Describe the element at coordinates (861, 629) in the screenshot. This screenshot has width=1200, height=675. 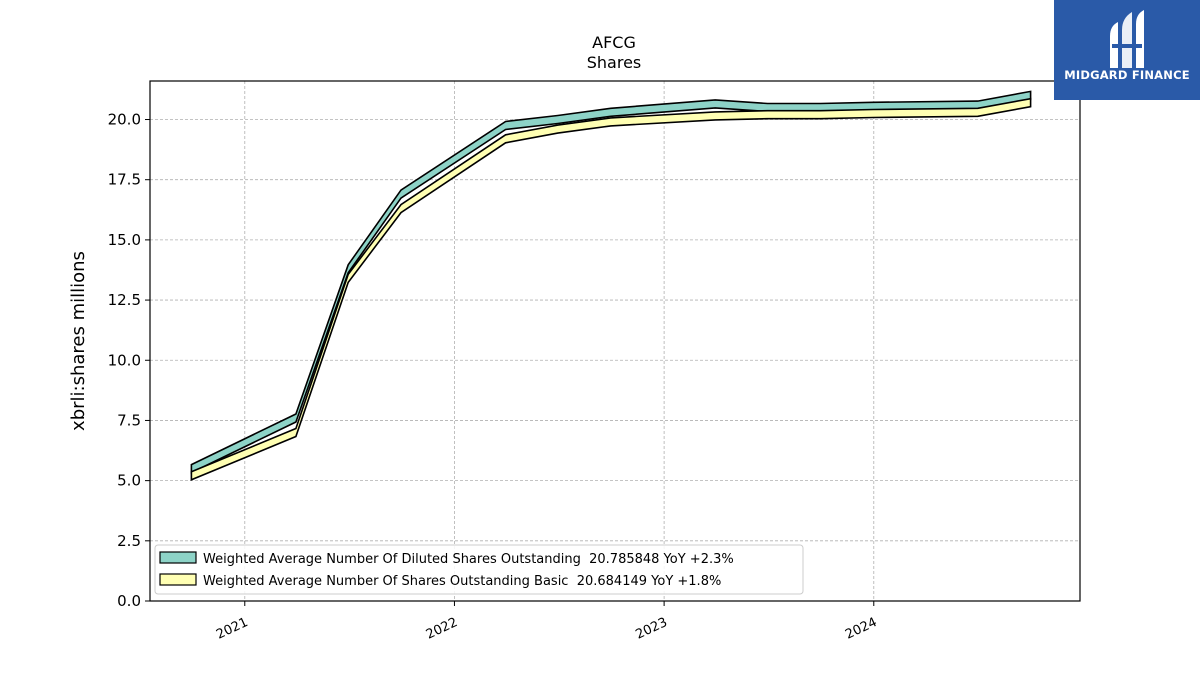
I see `x-tick-label: 2024` at that location.